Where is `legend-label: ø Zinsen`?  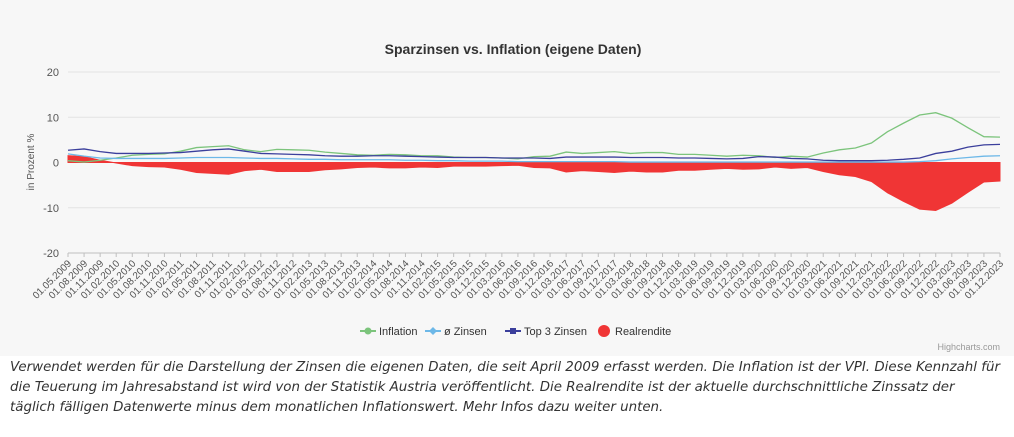 legend-label: ø Zinsen is located at coordinates (465, 332).